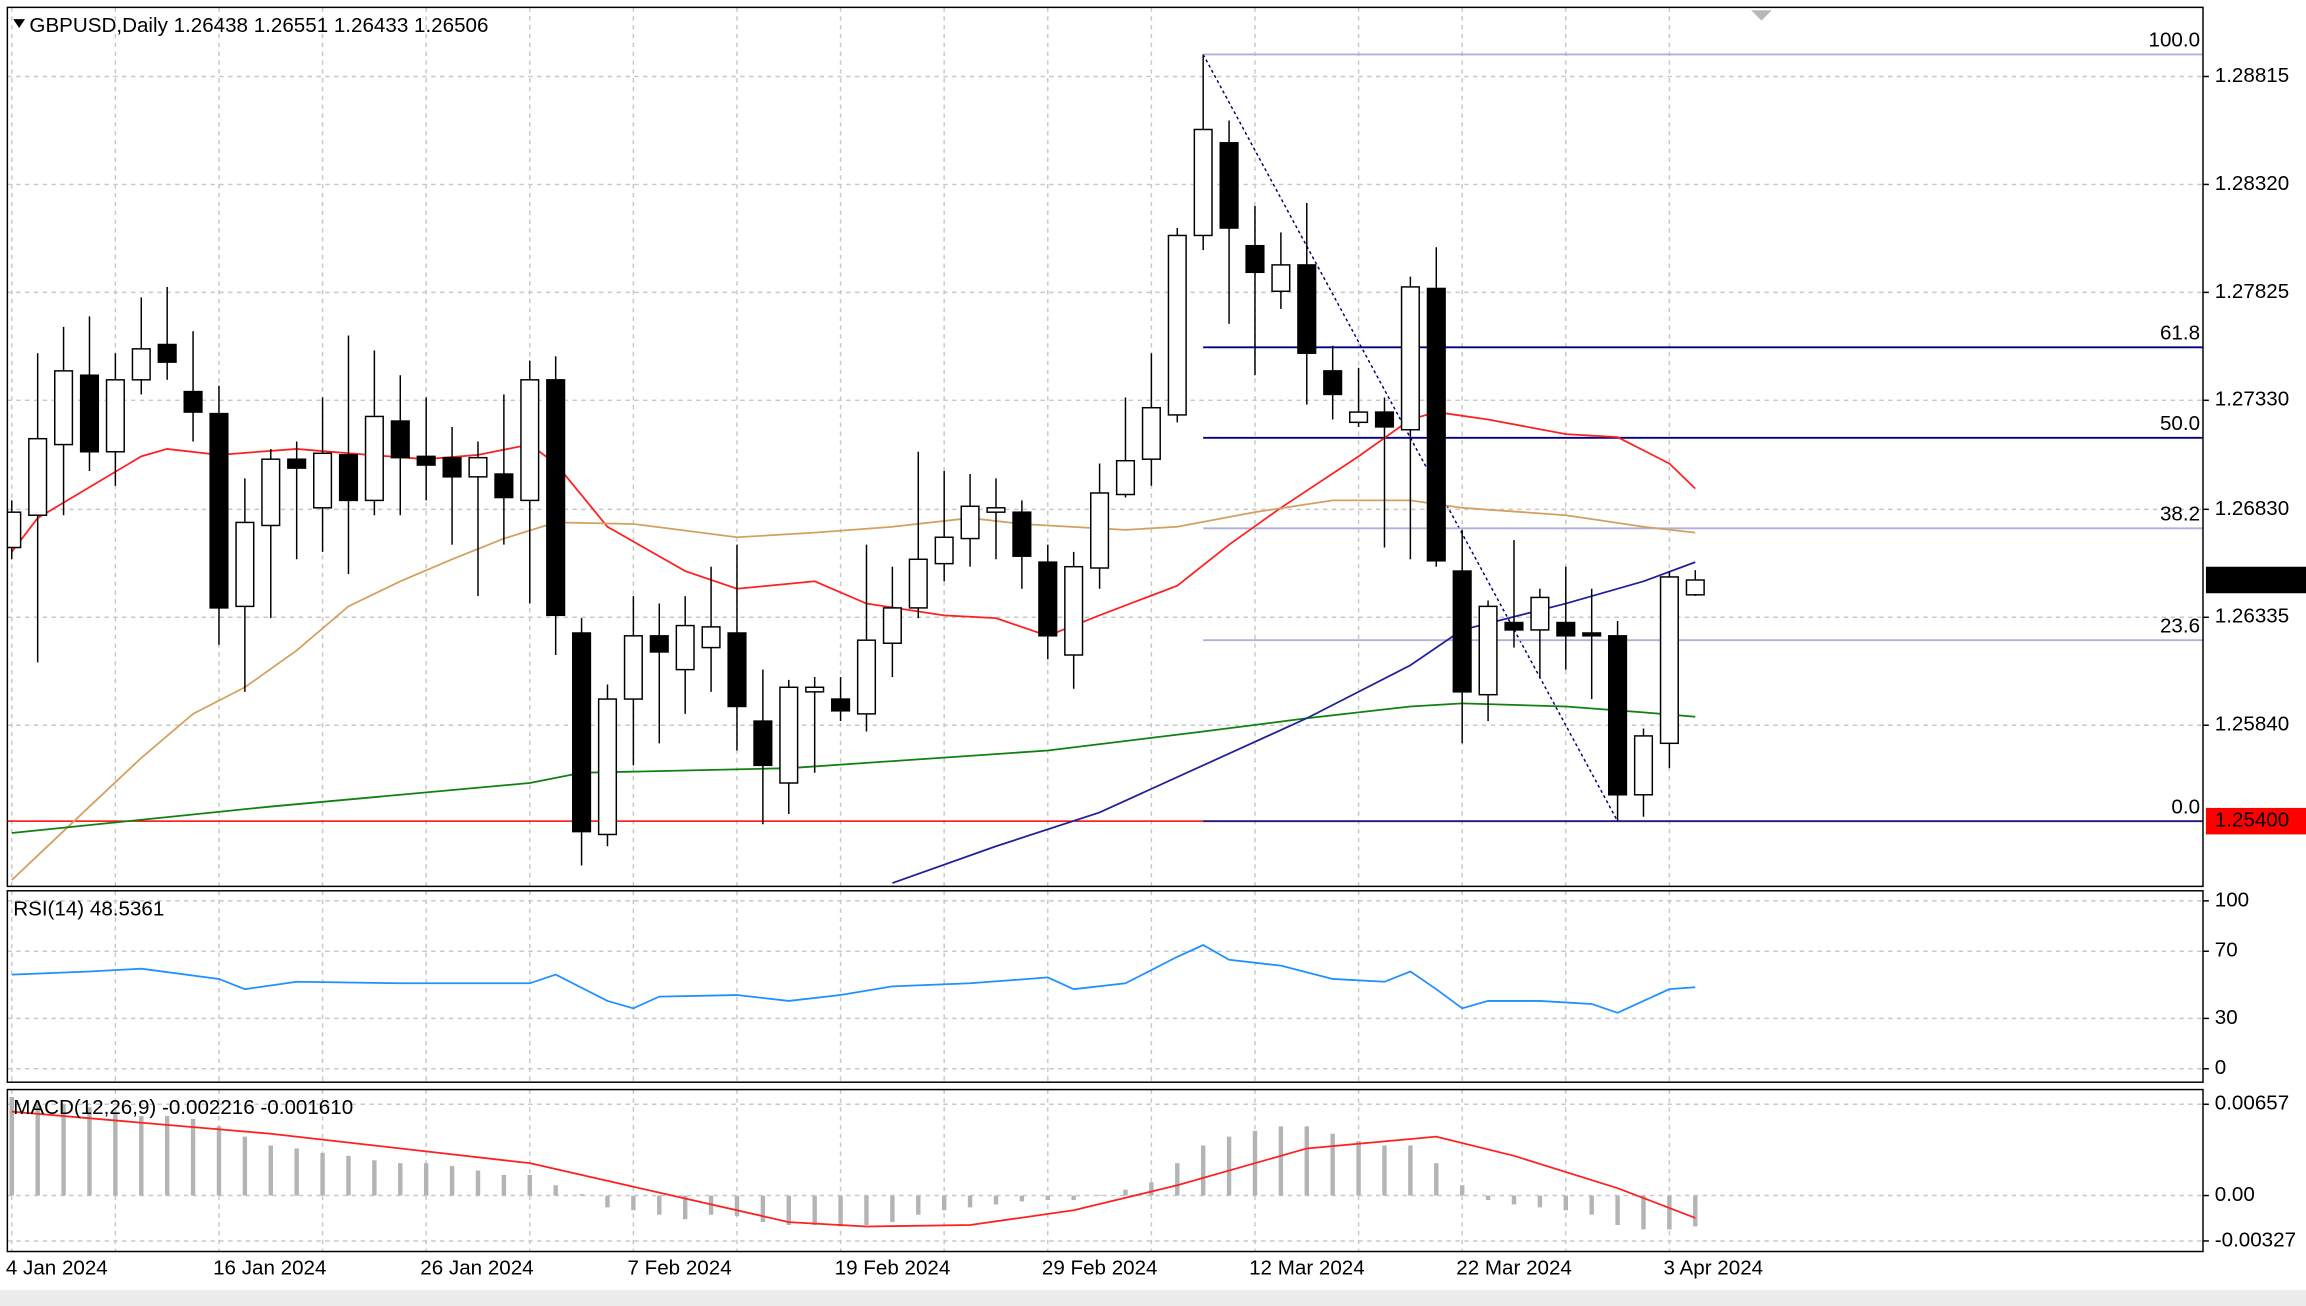 The width and height of the screenshot is (2306, 1306). What do you see at coordinates (2180, 625) in the screenshot?
I see `fibo-label: 23.6` at bounding box center [2180, 625].